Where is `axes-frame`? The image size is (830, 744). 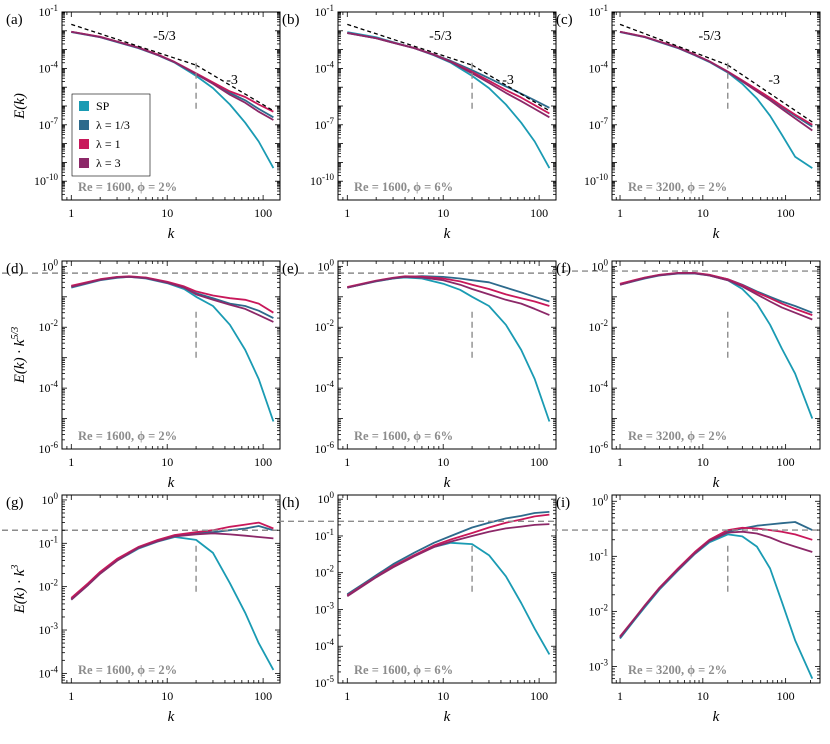 axes-frame is located at coordinates (447, 355).